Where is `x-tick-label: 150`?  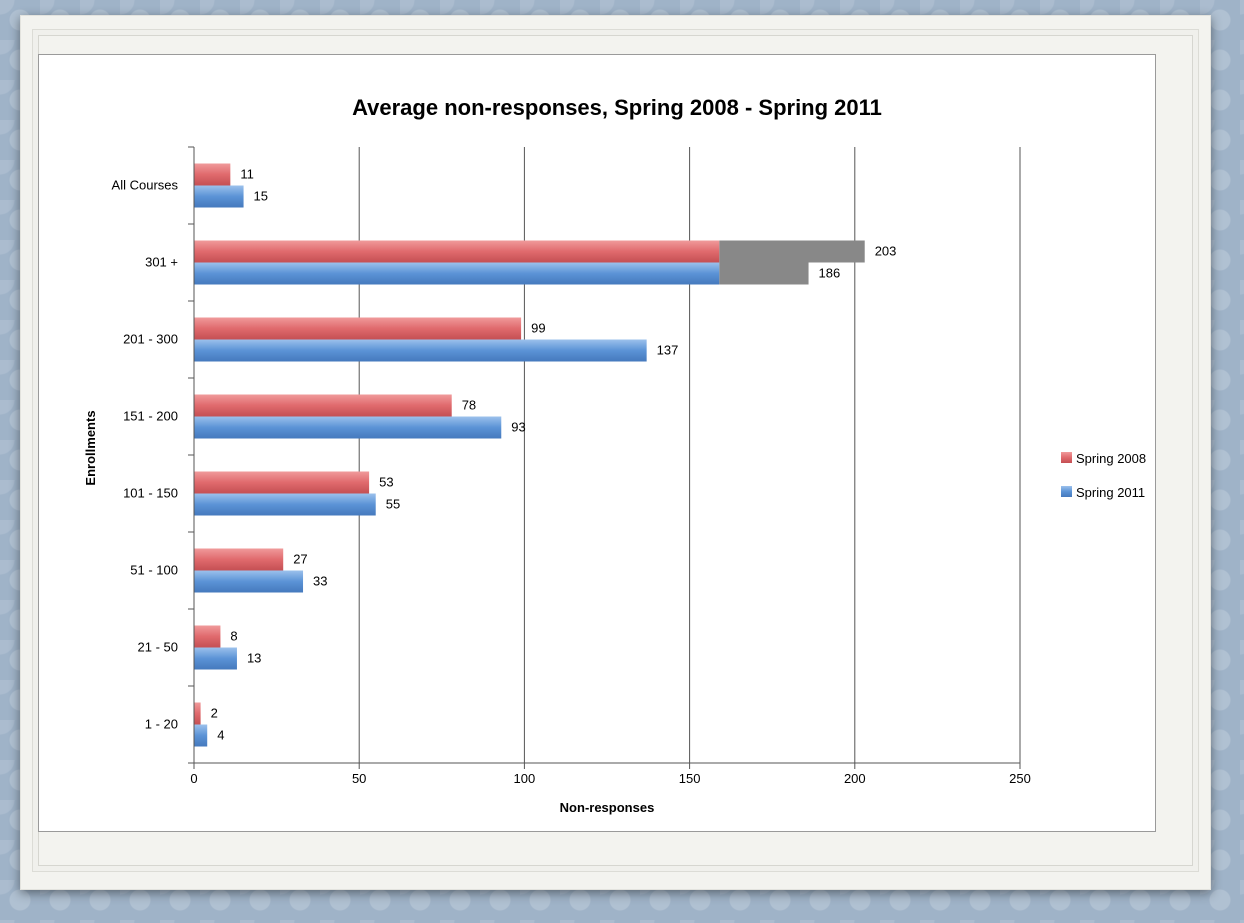 x-tick-label: 150 is located at coordinates (690, 778).